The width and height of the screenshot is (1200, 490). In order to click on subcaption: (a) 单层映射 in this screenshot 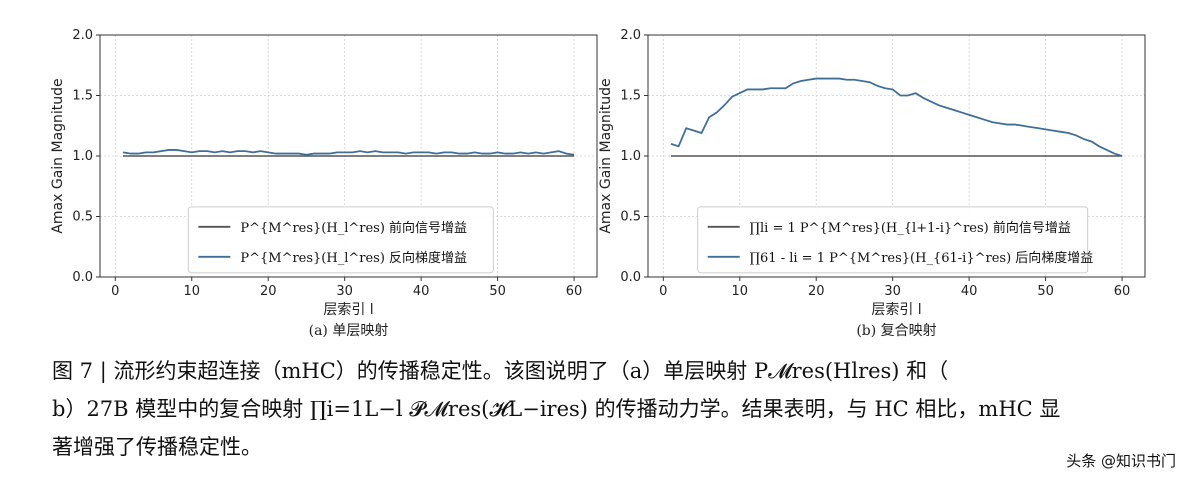, I will do `click(349, 331)`.